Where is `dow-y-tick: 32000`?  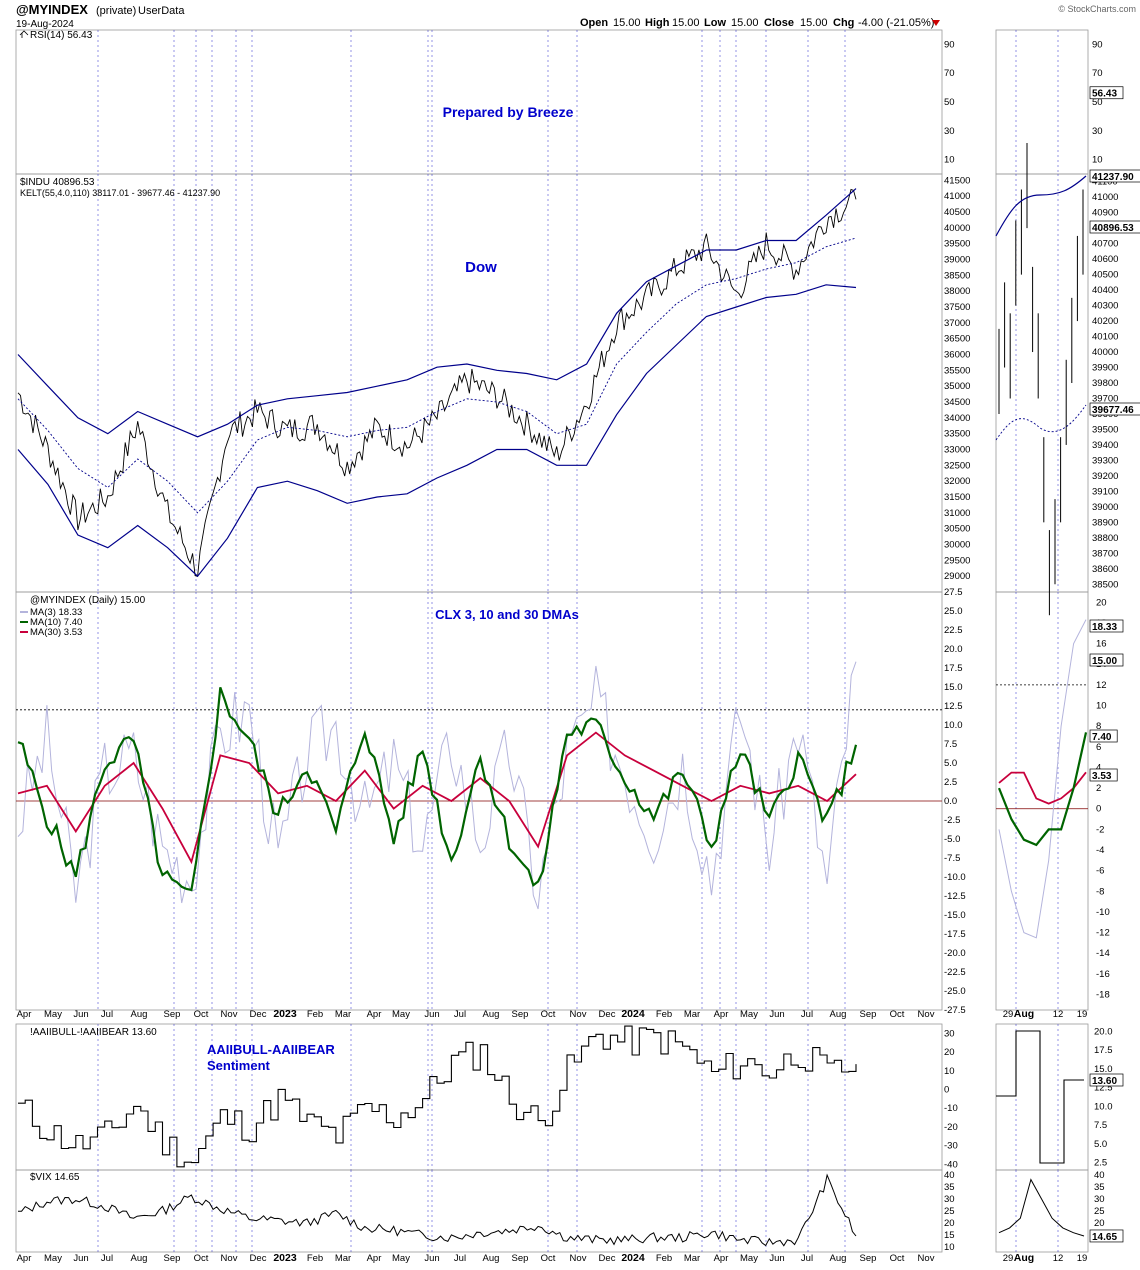 dow-y-tick: 32000 is located at coordinates (957, 481).